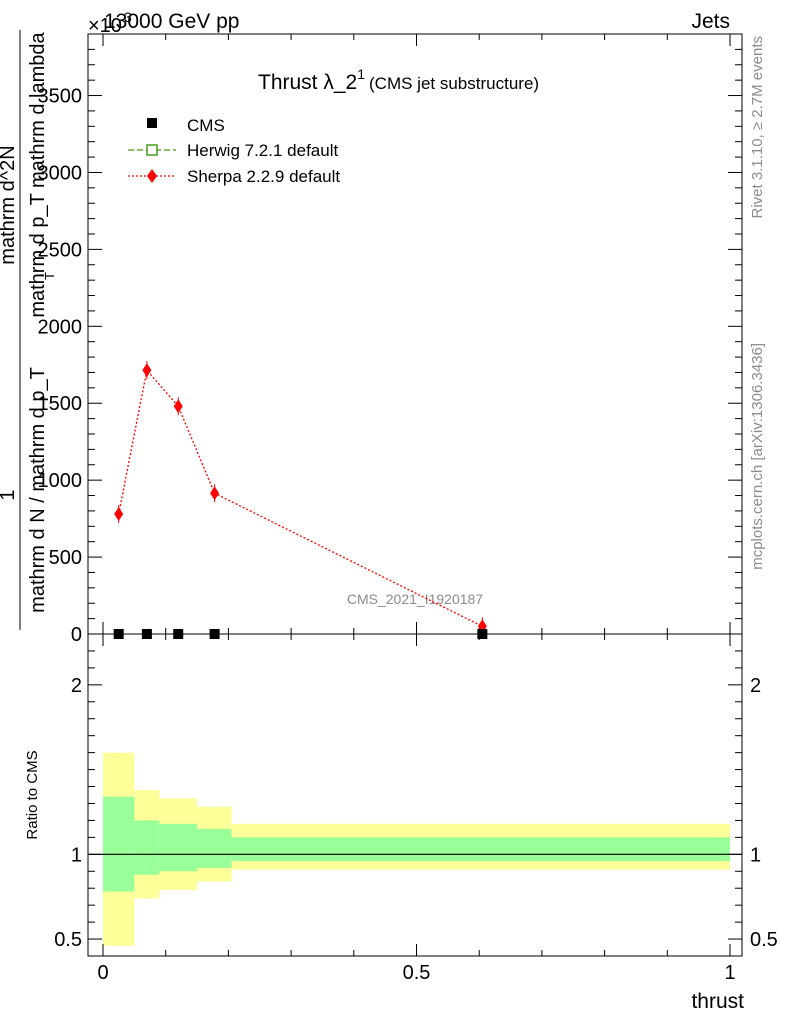  I want to click on analysis-watermark: CMS_2021_I1920187, so click(415, 599).